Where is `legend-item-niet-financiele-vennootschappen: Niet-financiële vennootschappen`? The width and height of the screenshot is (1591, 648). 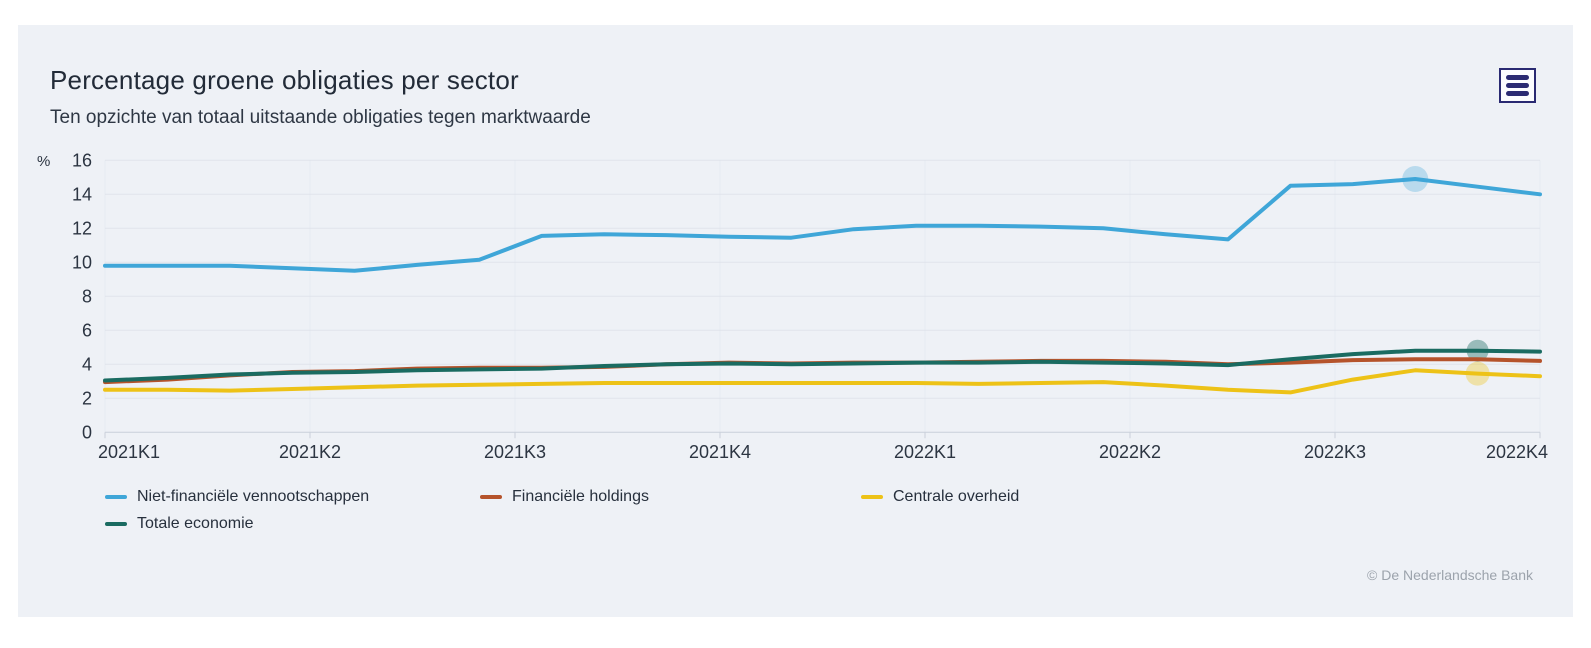
legend-item-niet-financiele-vennootschappen: Niet-financiële vennootschappen is located at coordinates (237, 497).